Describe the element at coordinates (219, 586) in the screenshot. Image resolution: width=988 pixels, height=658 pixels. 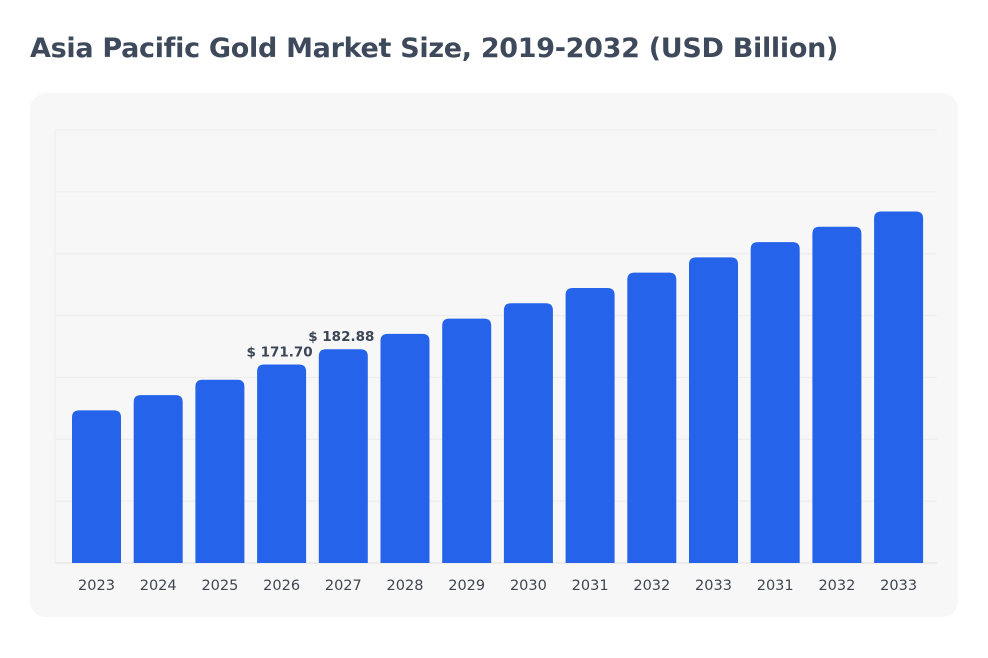
I see `x-tick-label: 2025` at that location.